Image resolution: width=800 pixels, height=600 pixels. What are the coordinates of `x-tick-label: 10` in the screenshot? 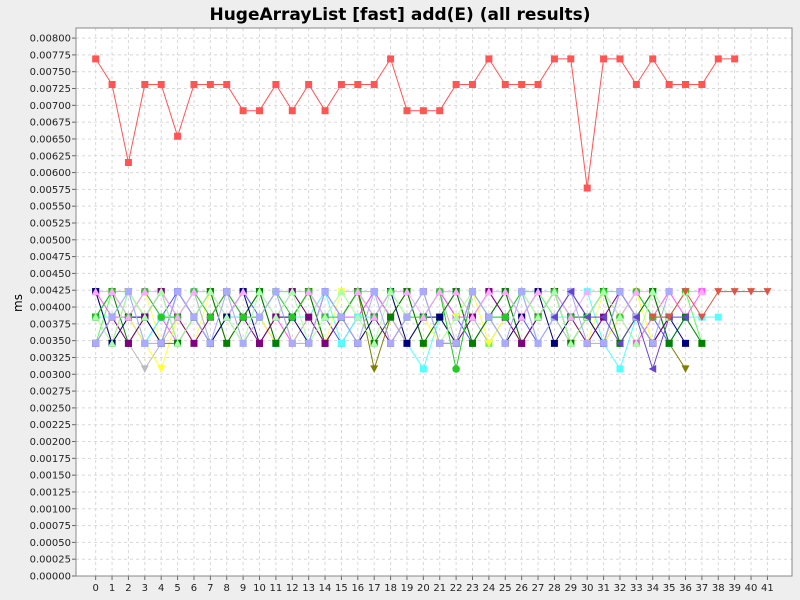 It's located at (259, 588).